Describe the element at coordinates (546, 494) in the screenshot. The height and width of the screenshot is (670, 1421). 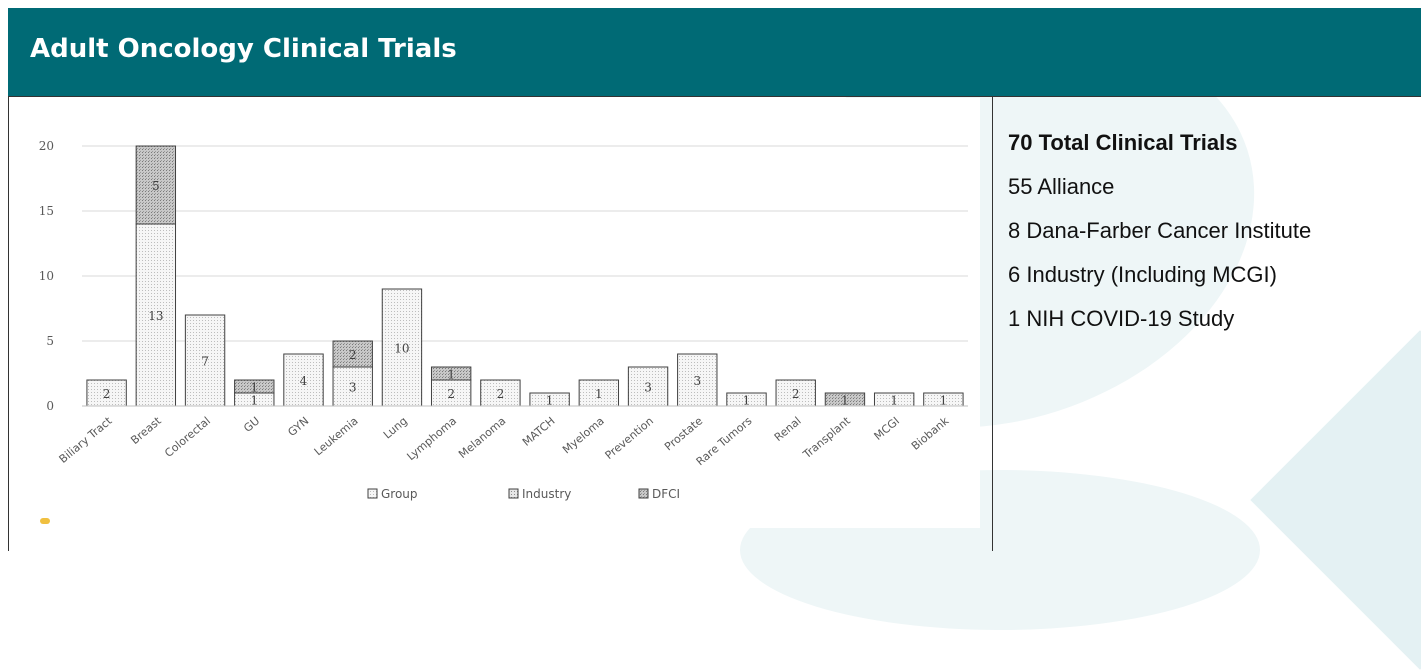
I see `legend-label: Industry` at that location.